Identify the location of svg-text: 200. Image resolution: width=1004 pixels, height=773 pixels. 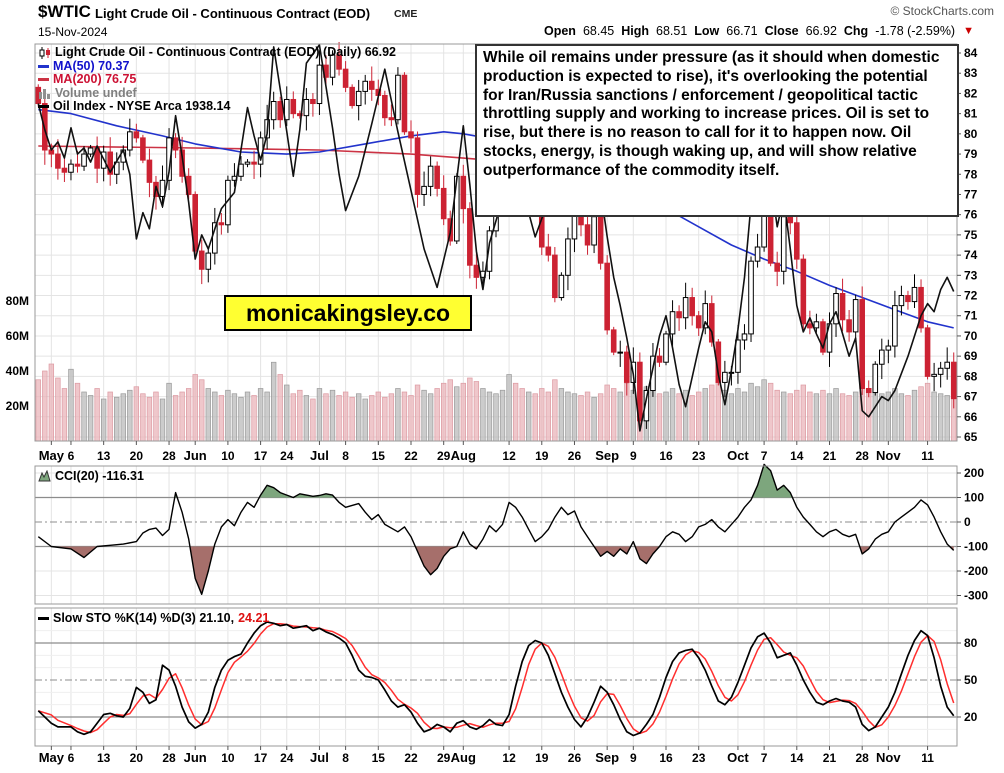
(974, 473).